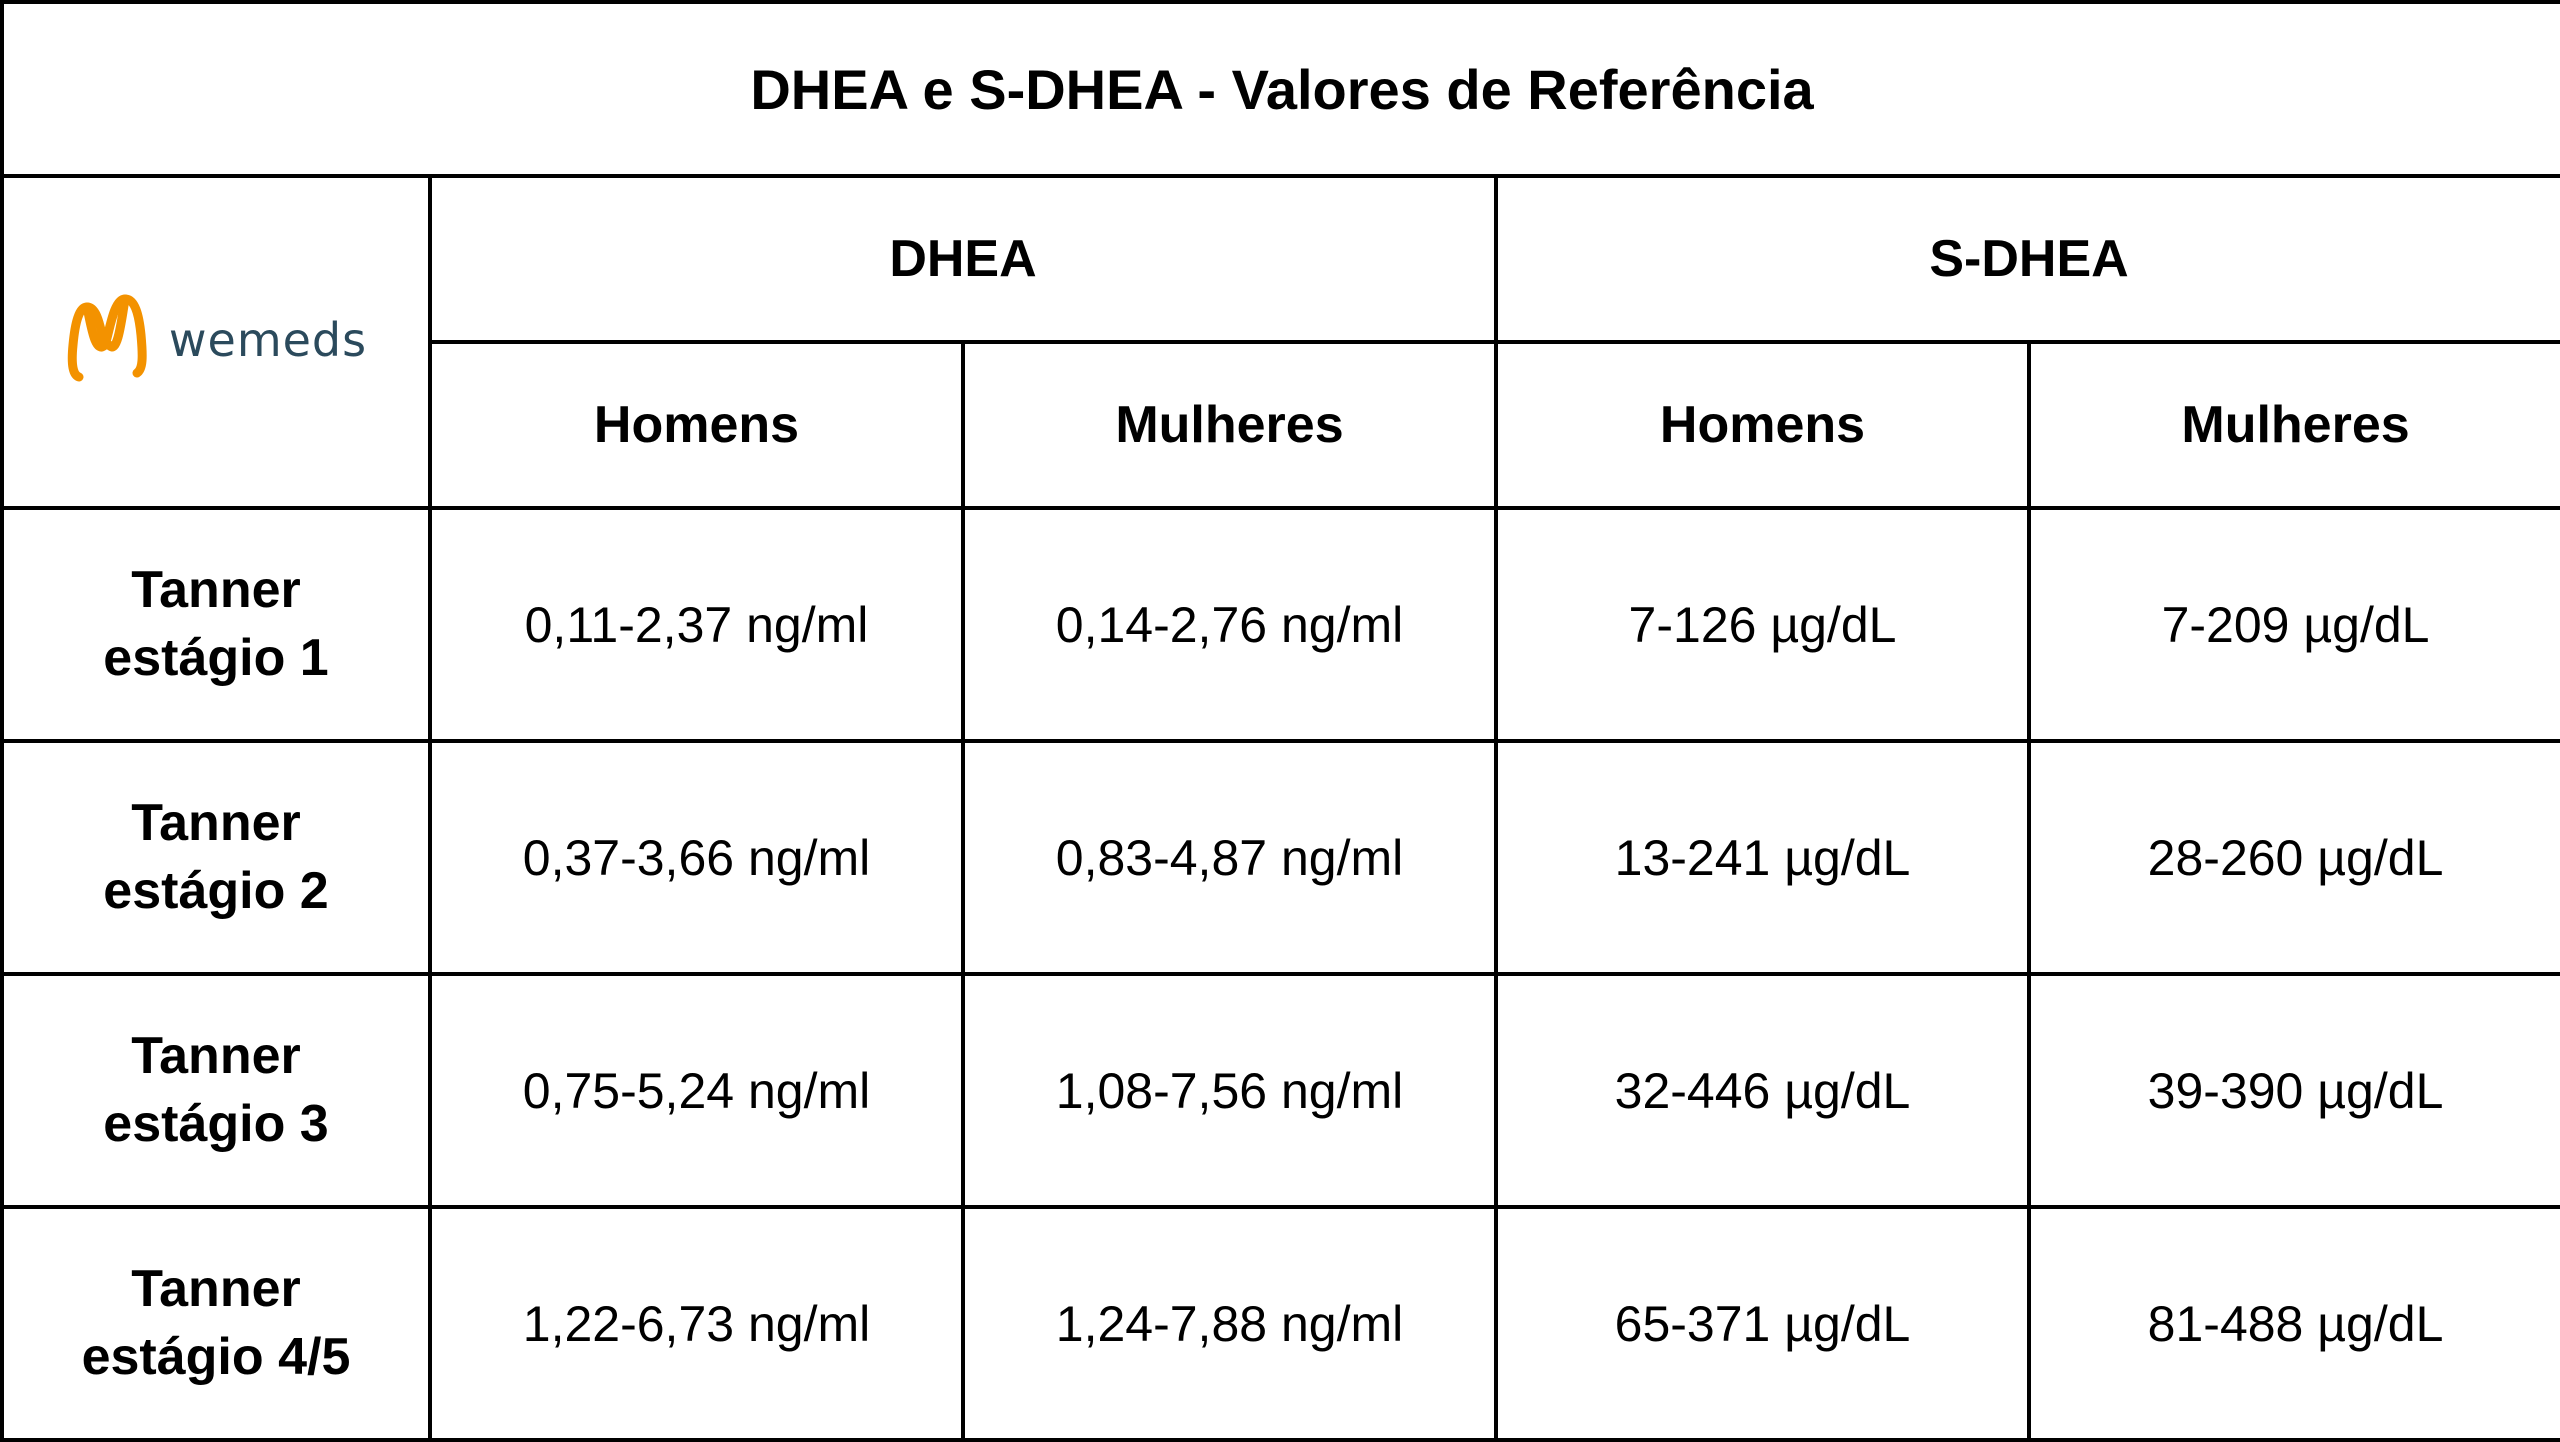 This screenshot has height=1442, width=2560. I want to click on title-row: DHEA e S-DHEA - Valores de Referência, so click(1280, 89).